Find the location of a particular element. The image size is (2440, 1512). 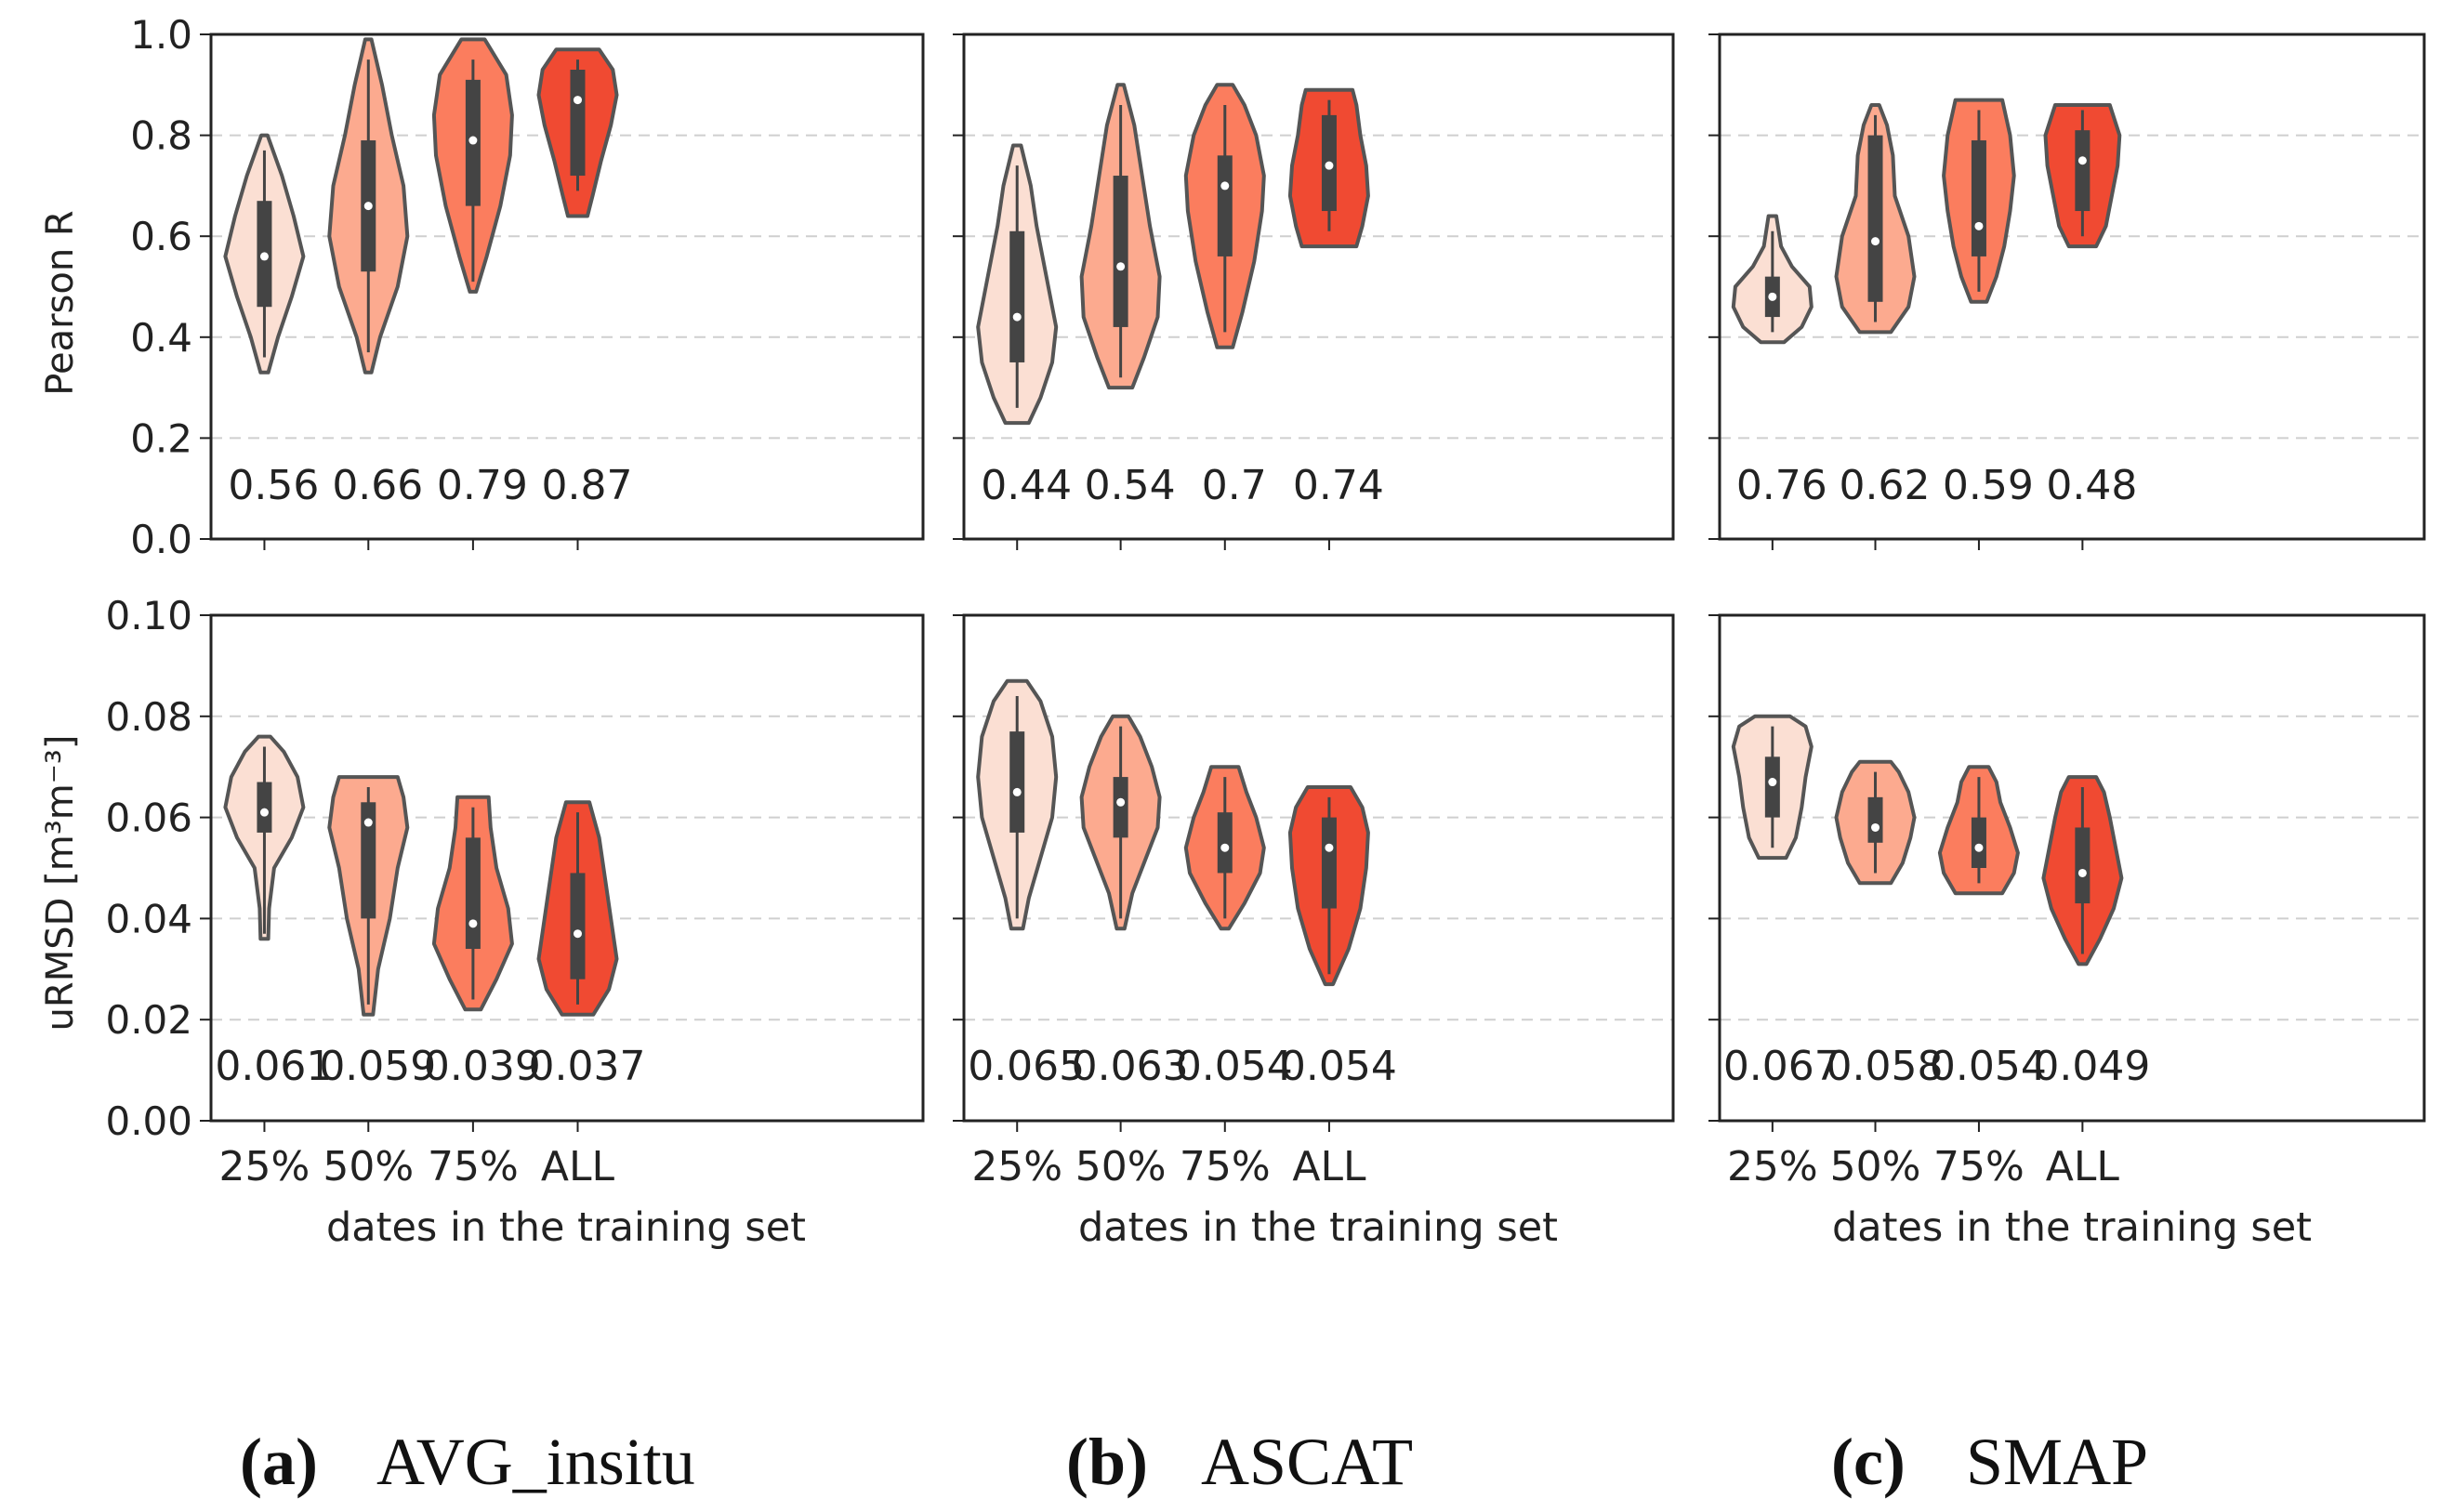

median-label: 0.62 is located at coordinates (1885, 485).